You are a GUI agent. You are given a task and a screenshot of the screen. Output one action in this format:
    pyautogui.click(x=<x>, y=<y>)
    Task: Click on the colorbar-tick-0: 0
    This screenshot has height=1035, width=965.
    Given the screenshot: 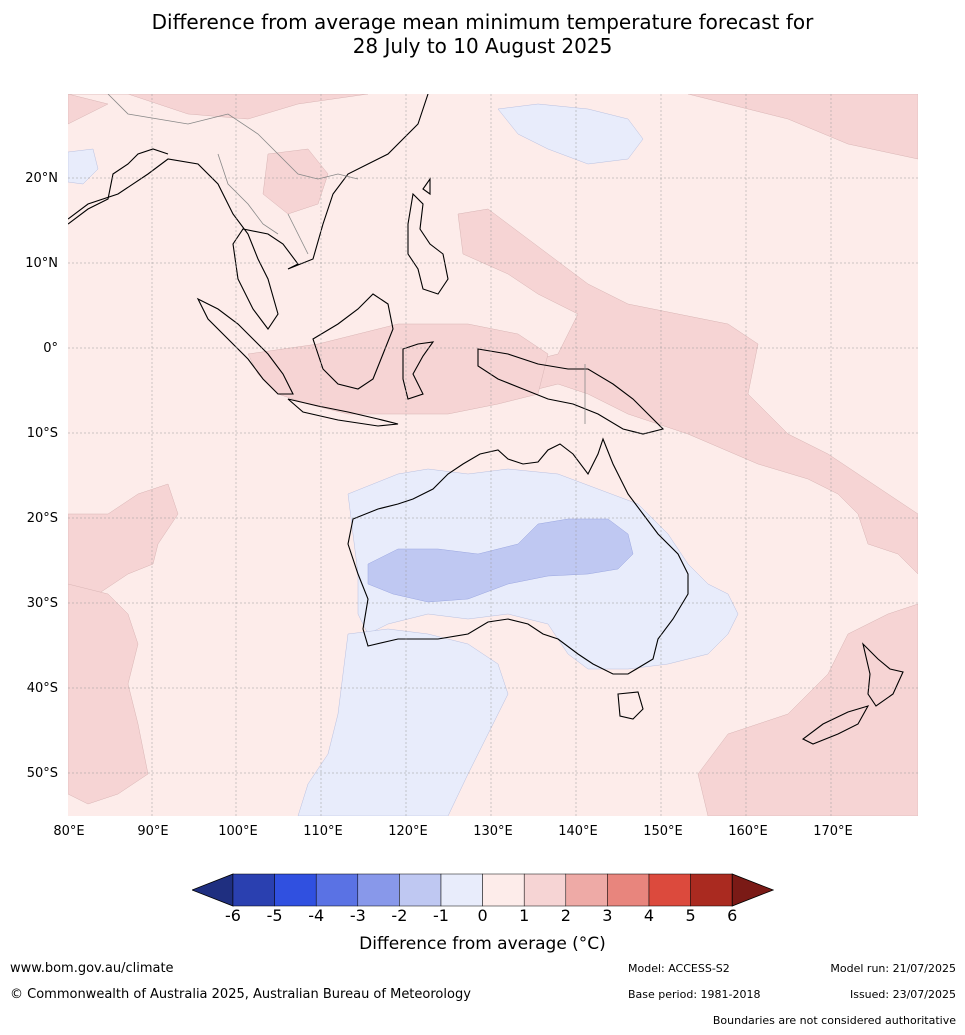 What is the action you would take?
    pyautogui.click(x=482, y=915)
    